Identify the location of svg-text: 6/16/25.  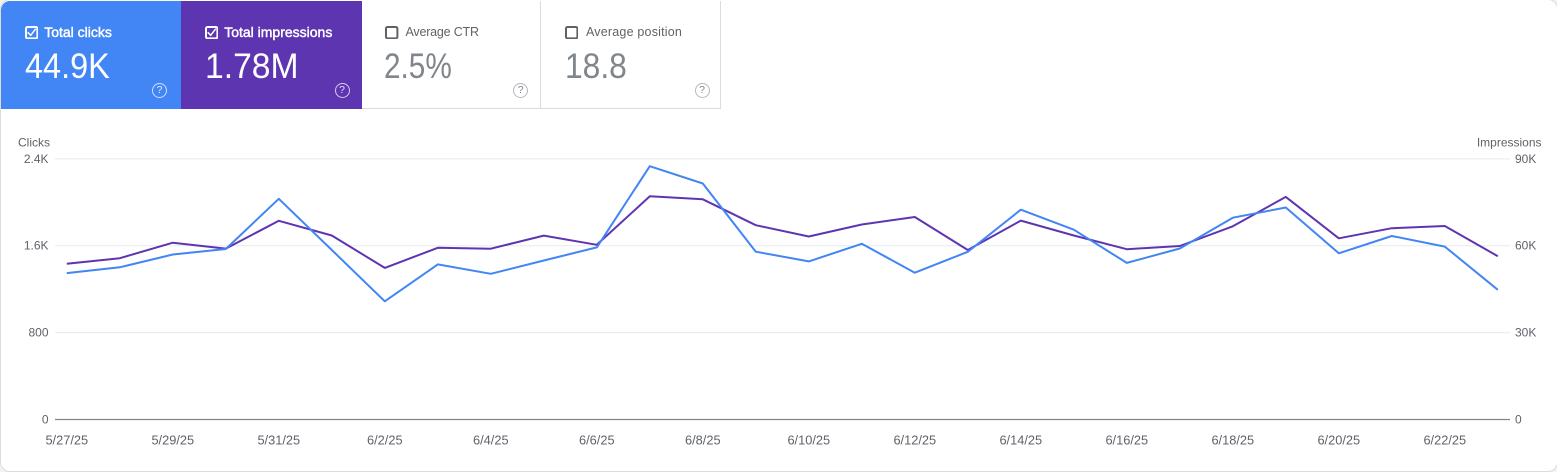
(1126, 440).